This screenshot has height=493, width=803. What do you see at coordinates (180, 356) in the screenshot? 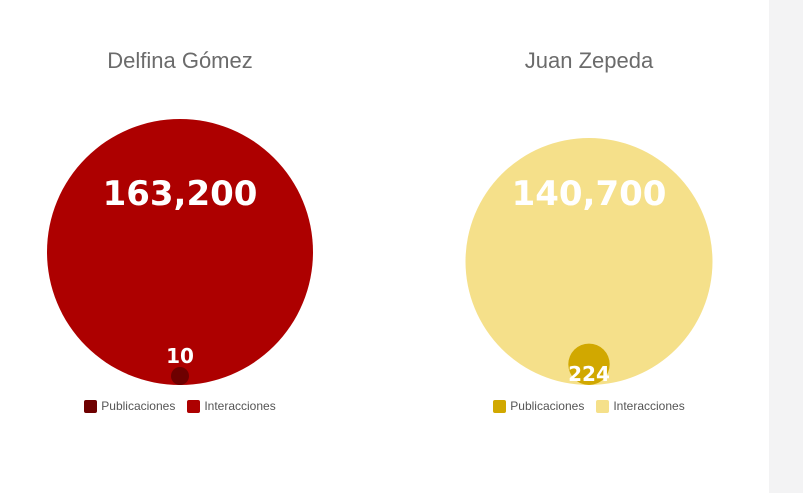
I see `publicaciones-value-label: 10` at bounding box center [180, 356].